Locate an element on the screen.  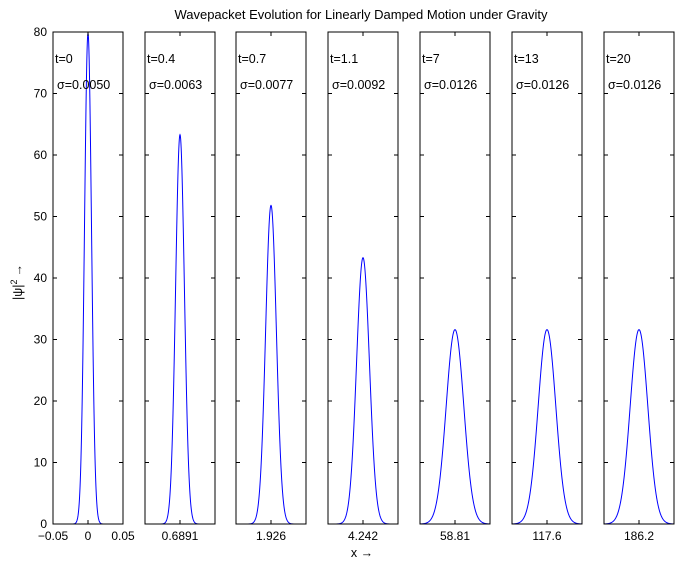
panel-1: 0.6891 t=0.4 σ=0.0063 is located at coordinates (180, 287).